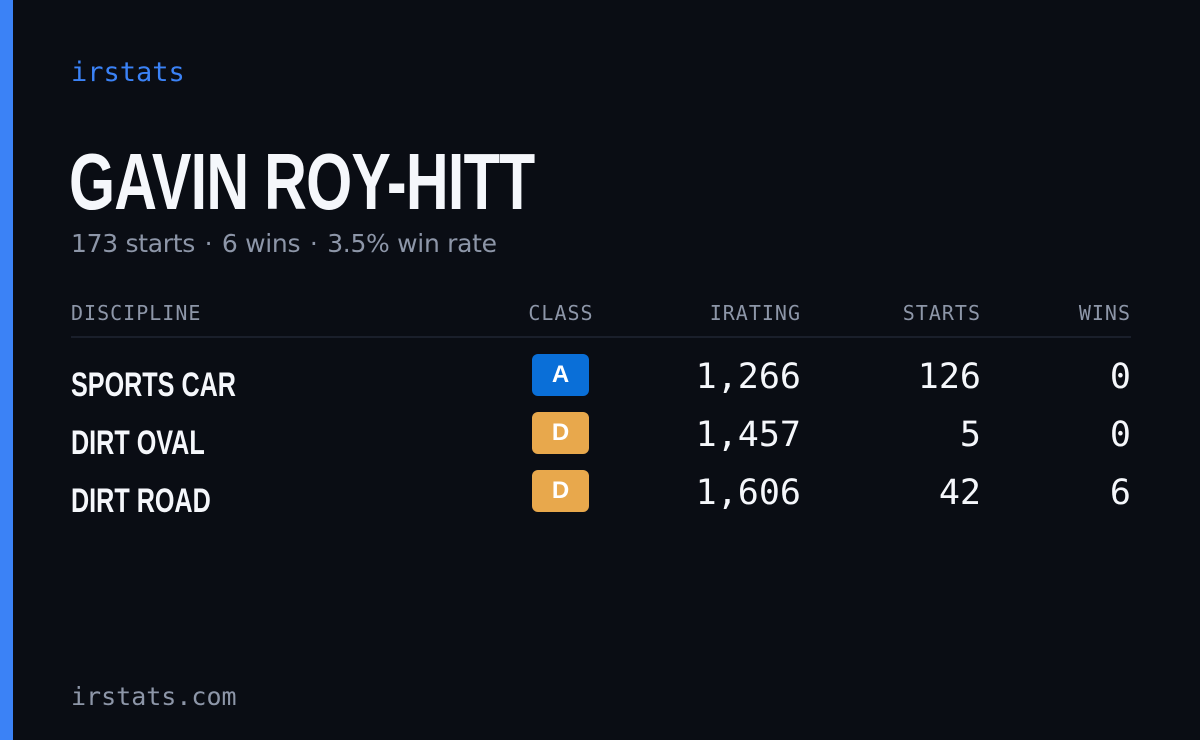  Describe the element at coordinates (601, 317) in the screenshot. I see `table-header: DISCIPLINE CLASS IRATING STARTS WINS` at that location.